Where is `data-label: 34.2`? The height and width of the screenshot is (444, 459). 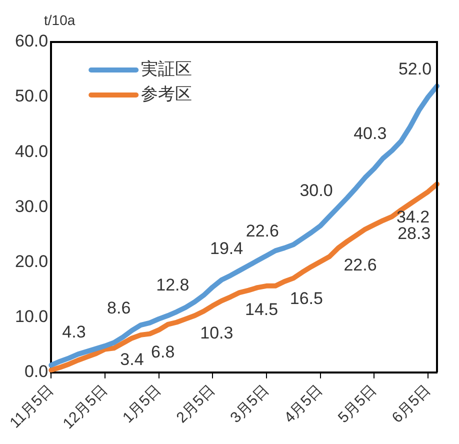
data-label: 34.2 is located at coordinates (413, 217).